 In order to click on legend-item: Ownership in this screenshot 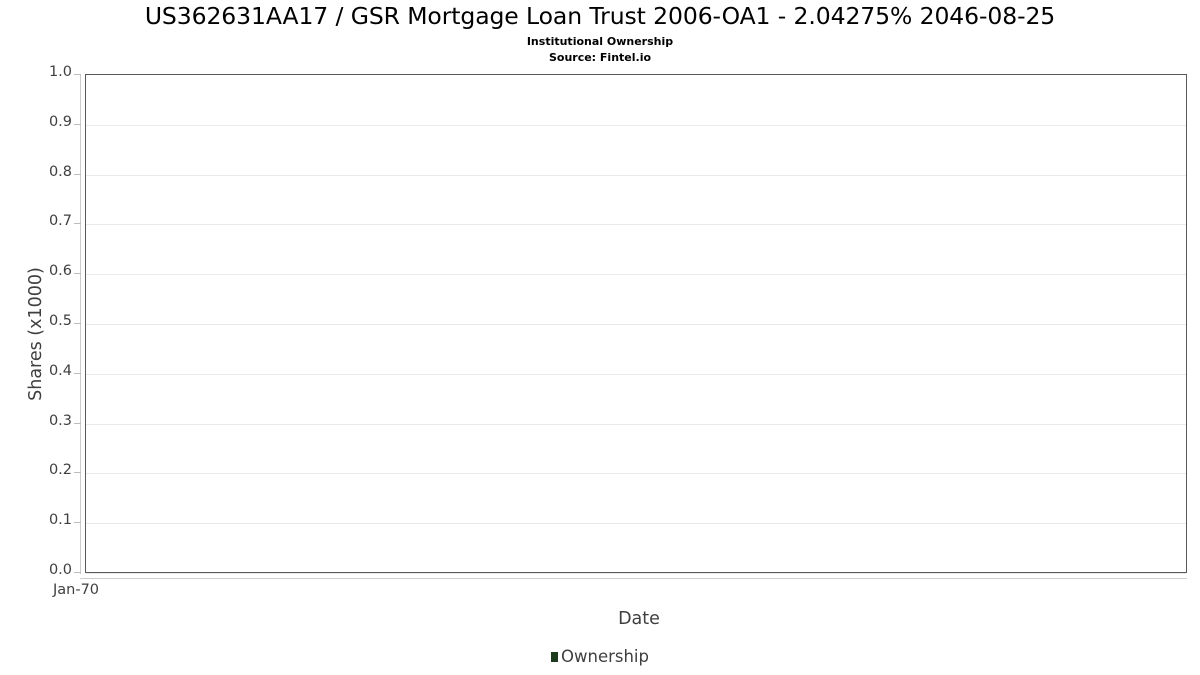, I will do `click(600, 656)`.